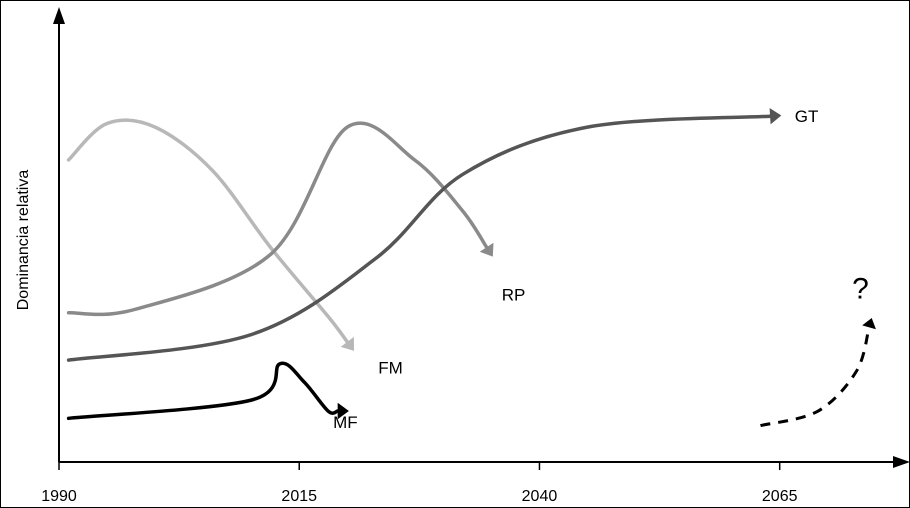  Describe the element at coordinates (203, 391) in the screenshot. I see `series-line-mf` at that location.